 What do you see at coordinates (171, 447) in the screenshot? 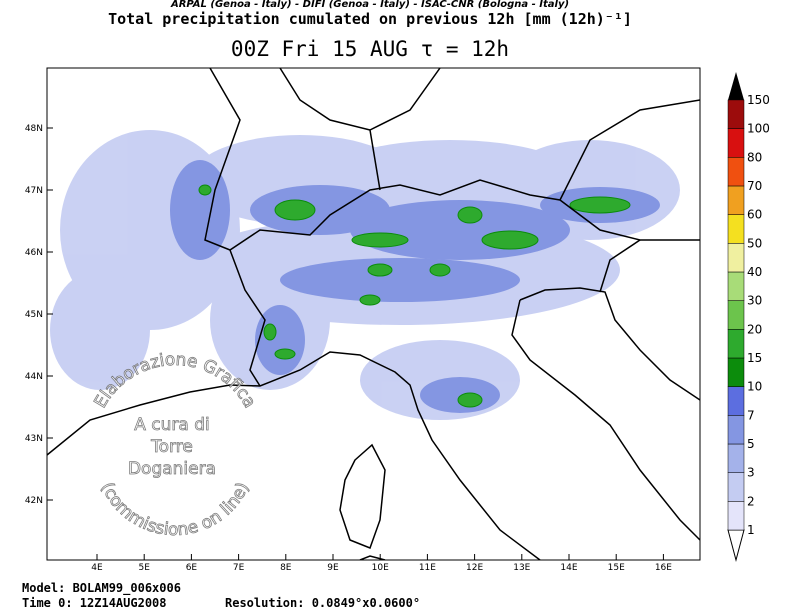
I see `watermark-line: Torre` at bounding box center [171, 447].